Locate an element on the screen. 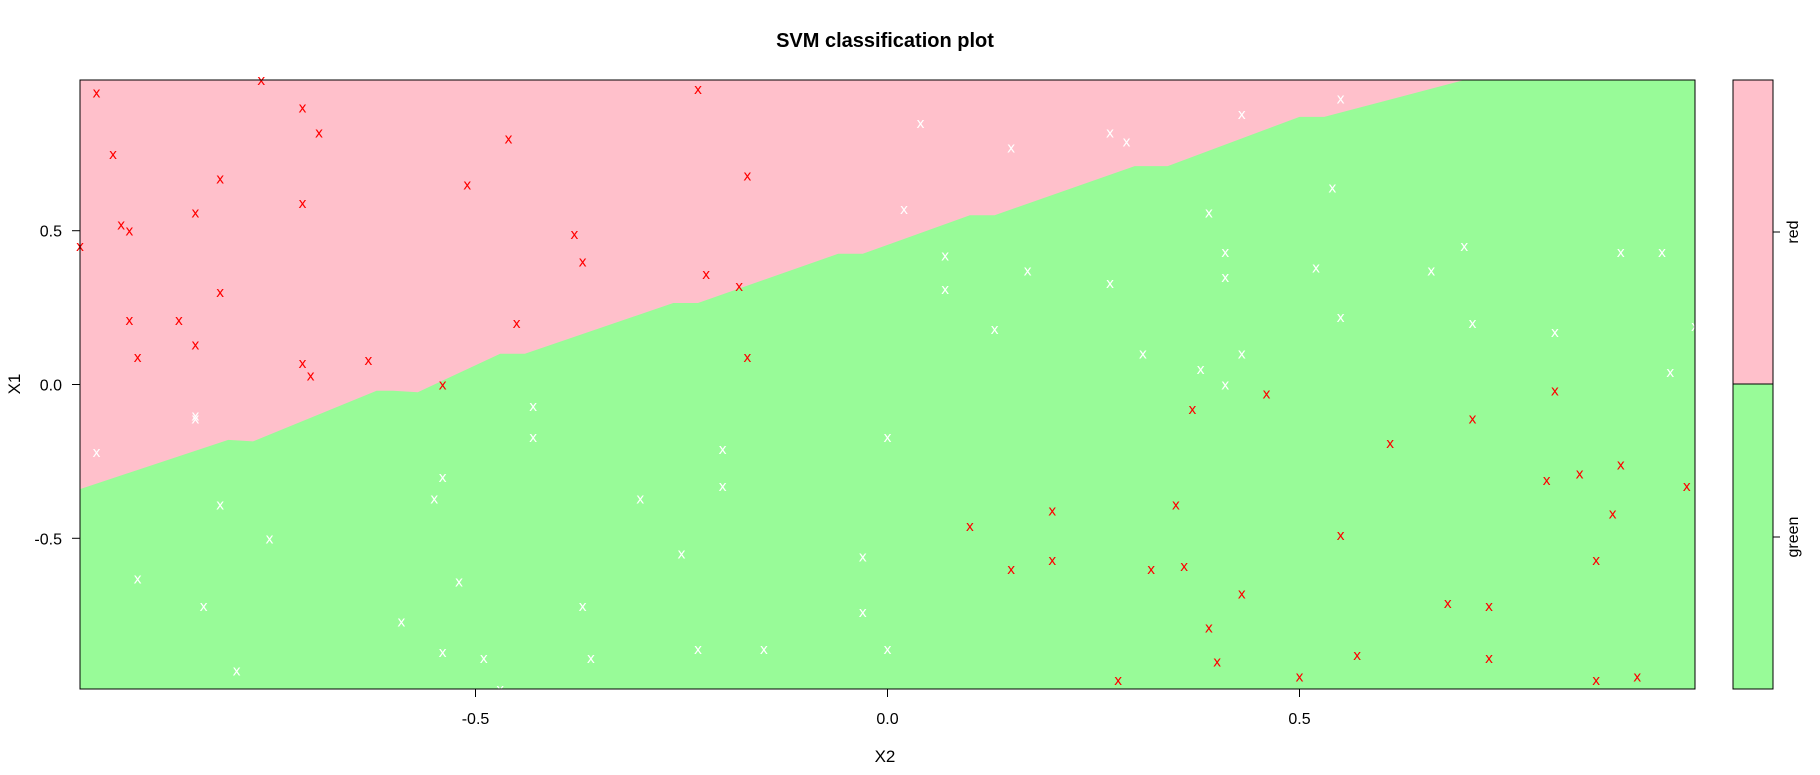  y-axis-ticks: -0.5 0.0 0.5 is located at coordinates (57, 386).